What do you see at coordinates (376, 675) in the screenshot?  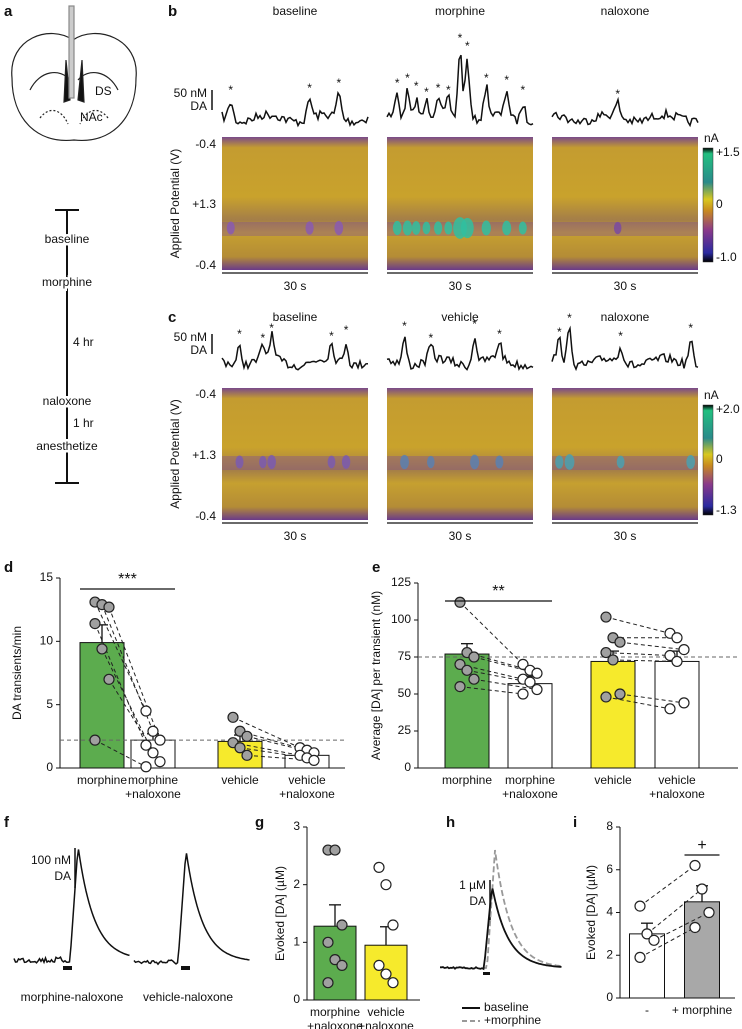 I see `axis-title: Average [DA] per transient (nM)` at bounding box center [376, 675].